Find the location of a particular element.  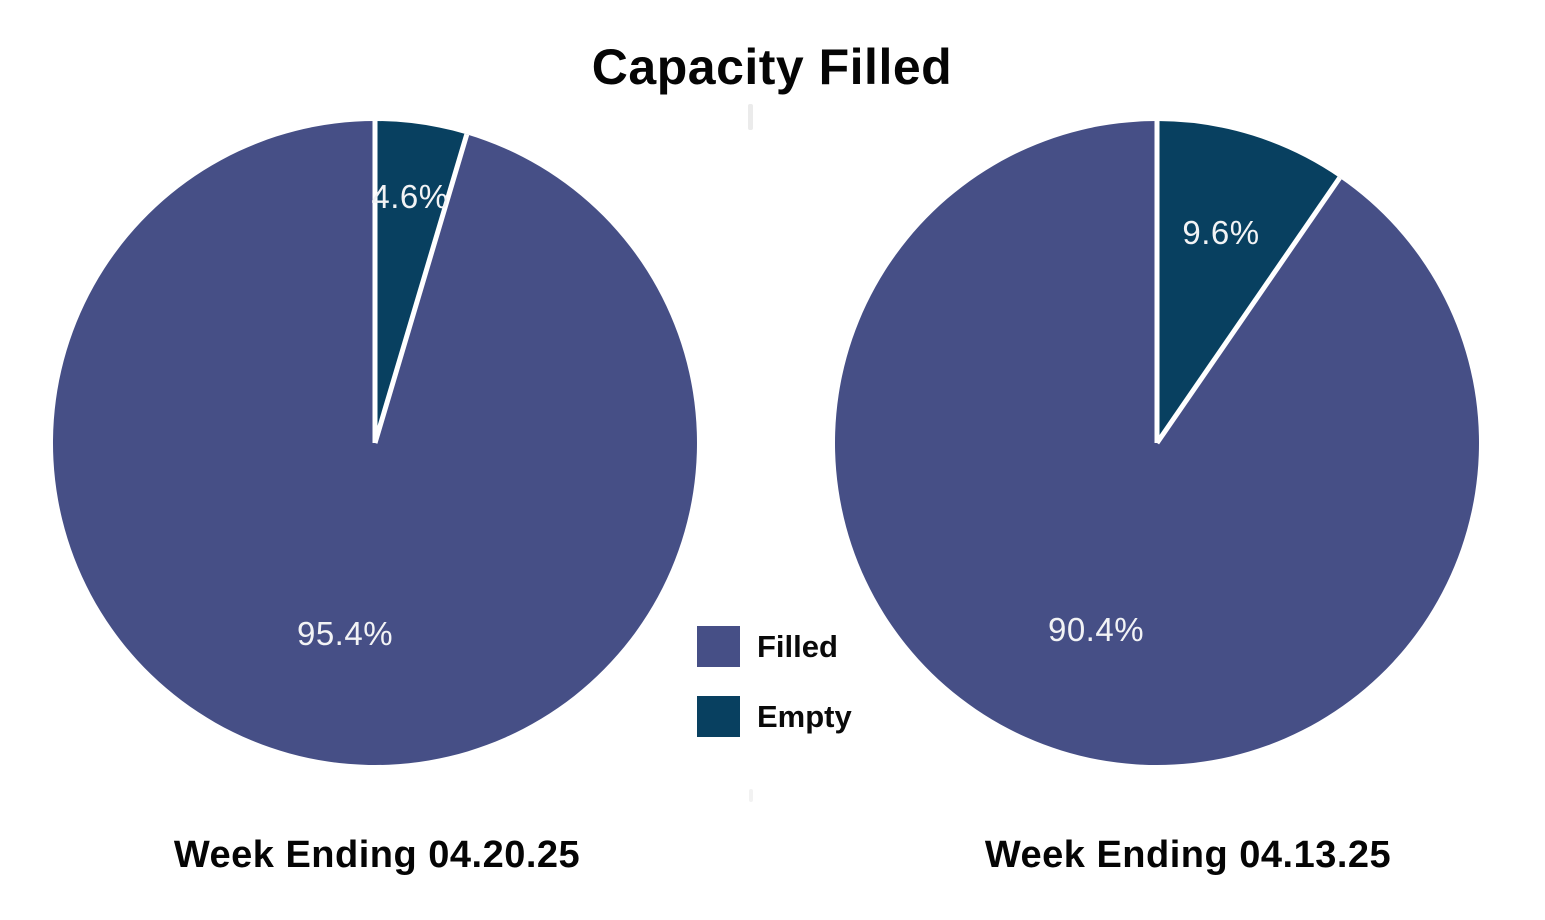

caption-week-04-20-25: Week Ending 04.20.25 is located at coordinates (377, 855).